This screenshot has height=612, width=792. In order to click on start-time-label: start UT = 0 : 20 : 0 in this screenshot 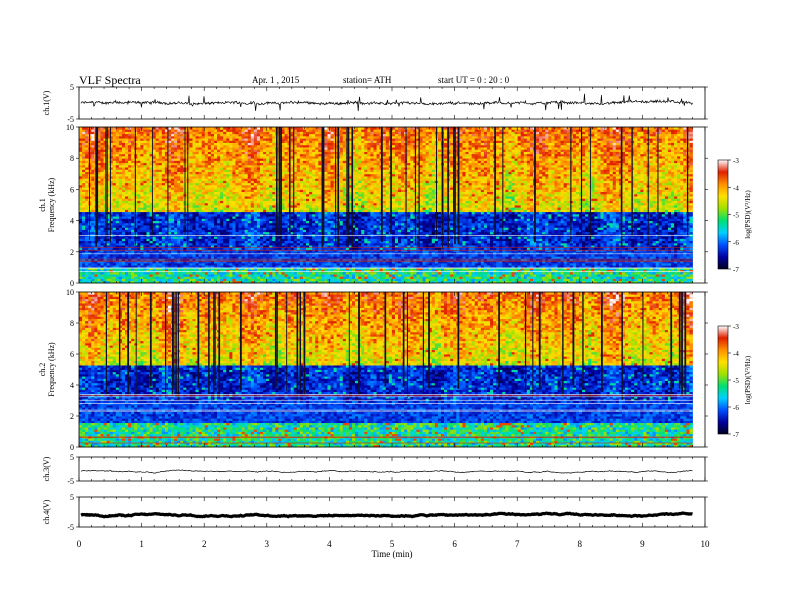, I will do `click(474, 80)`.